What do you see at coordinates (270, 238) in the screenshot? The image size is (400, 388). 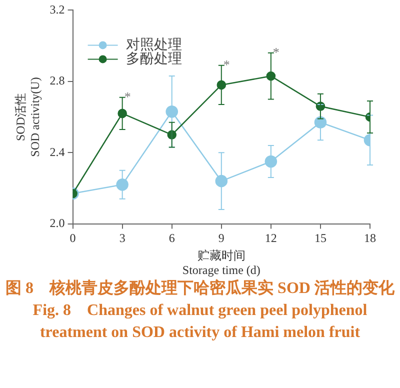 I see `x-tick-label: 12` at bounding box center [270, 238].